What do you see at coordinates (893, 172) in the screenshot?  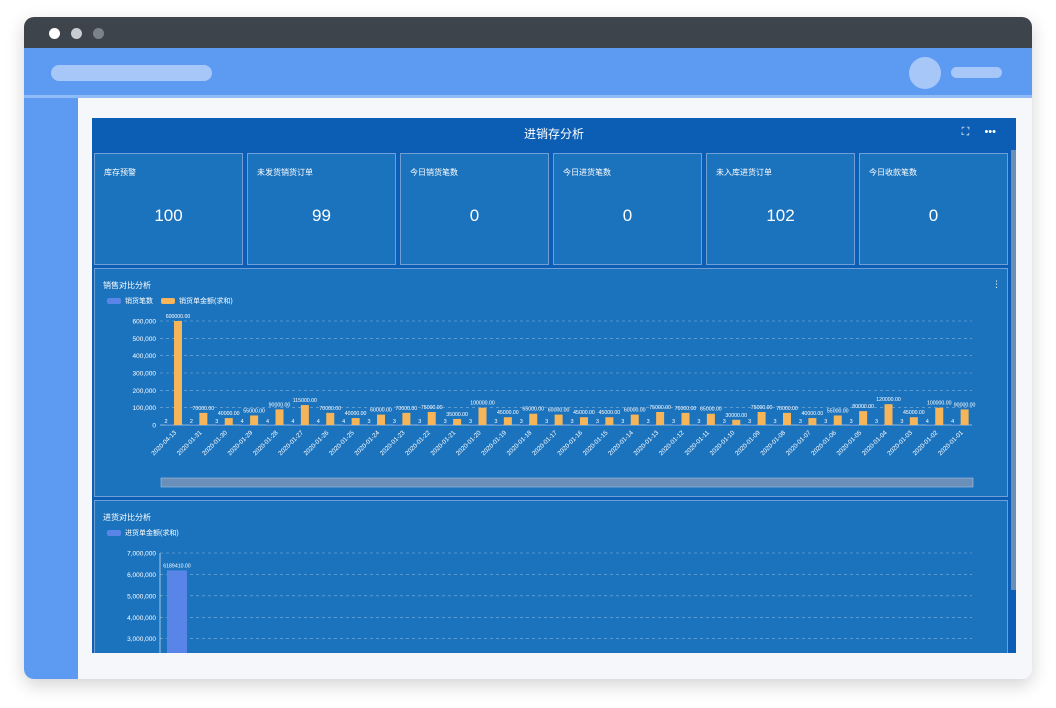 I see `kpi-label: 今日收款笔数` at bounding box center [893, 172].